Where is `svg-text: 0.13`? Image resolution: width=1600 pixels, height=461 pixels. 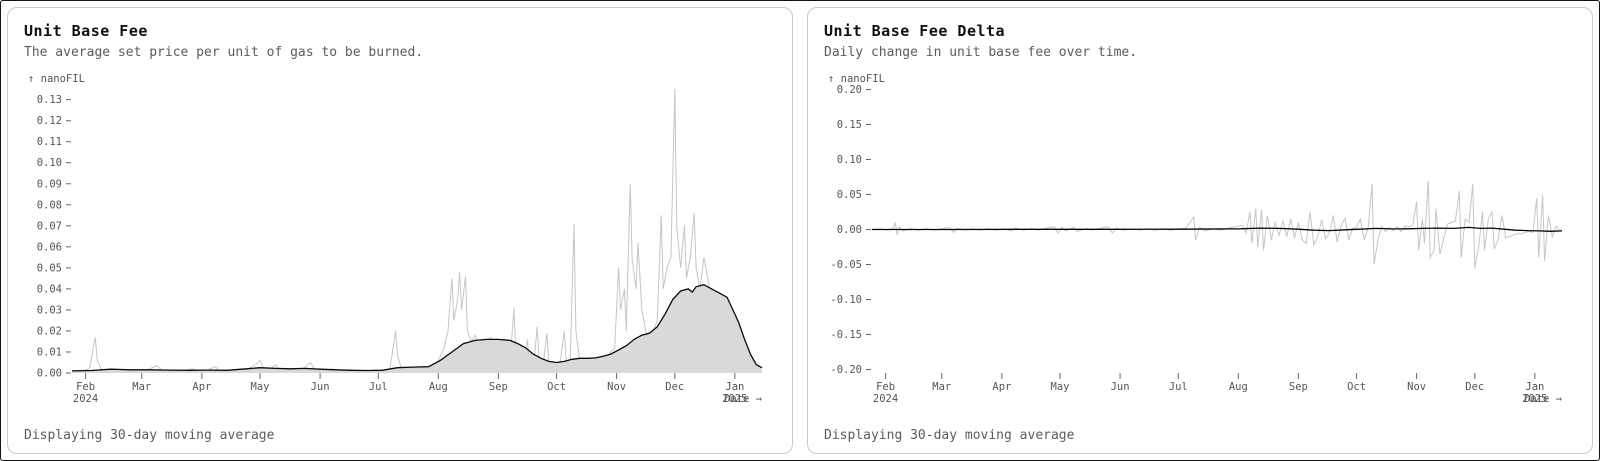
svg-text: 0.13 is located at coordinates (49, 100).